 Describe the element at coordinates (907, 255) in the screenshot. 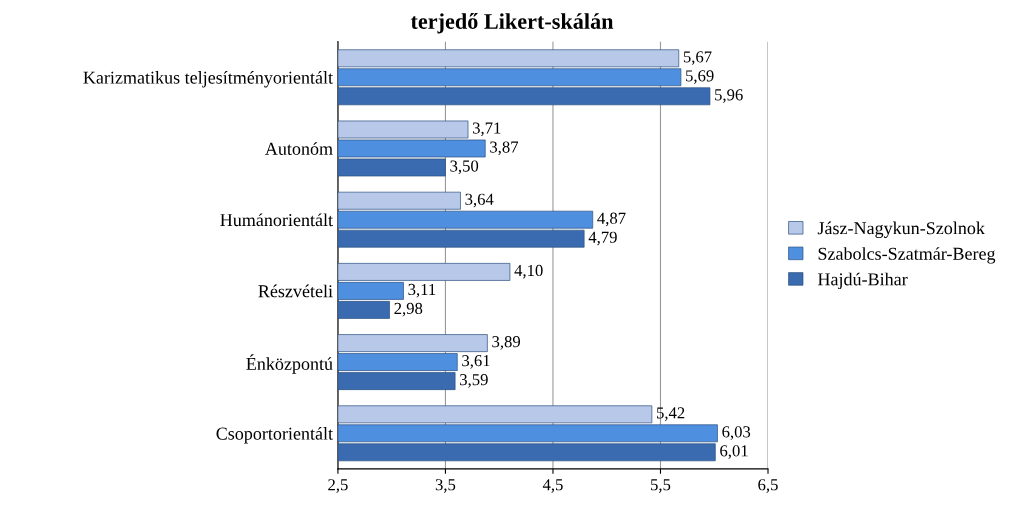

I see `legend-label: Szabolcs-Szatmár-Bereg` at that location.